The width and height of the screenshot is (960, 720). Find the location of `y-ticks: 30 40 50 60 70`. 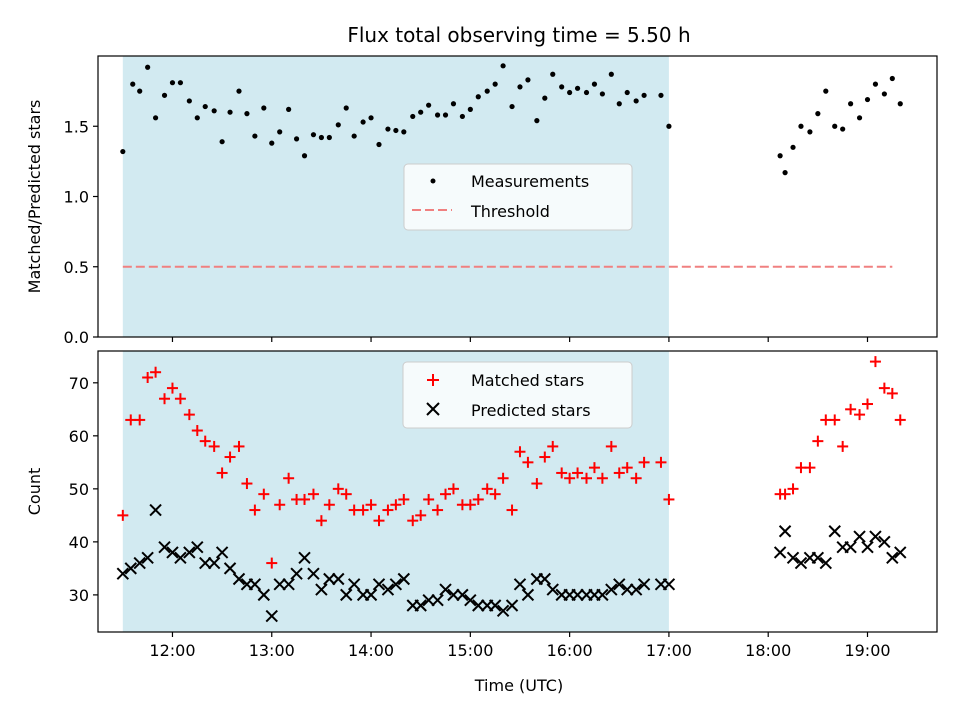

y-ticks: 30 40 50 60 70 is located at coordinates (83, 489).